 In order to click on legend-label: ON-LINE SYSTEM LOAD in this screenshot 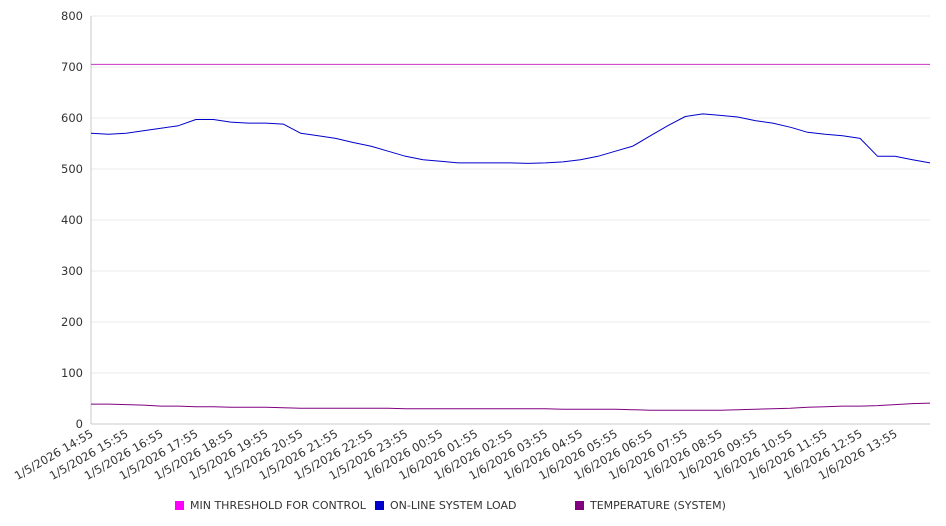, I will do `click(453, 505)`.